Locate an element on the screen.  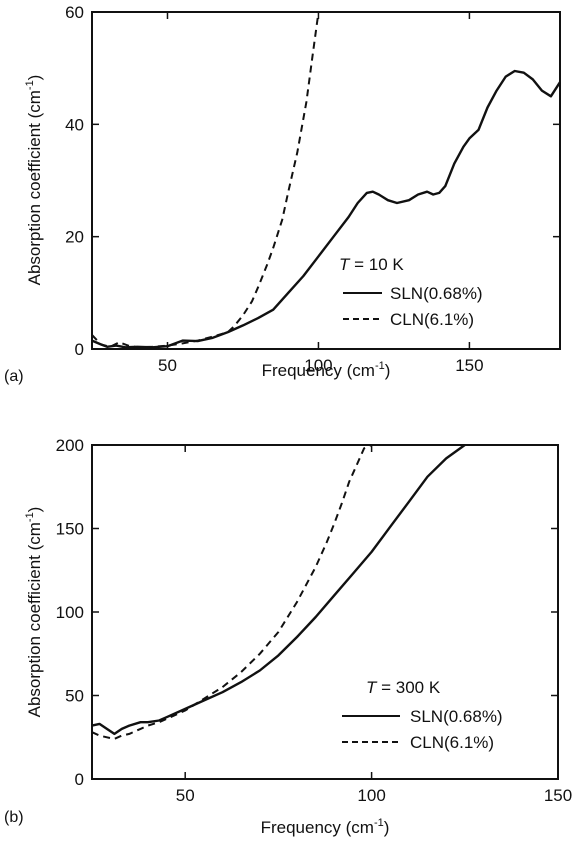
legend-label-sln-b: SLN(0.68%) is located at coordinates (456, 716).